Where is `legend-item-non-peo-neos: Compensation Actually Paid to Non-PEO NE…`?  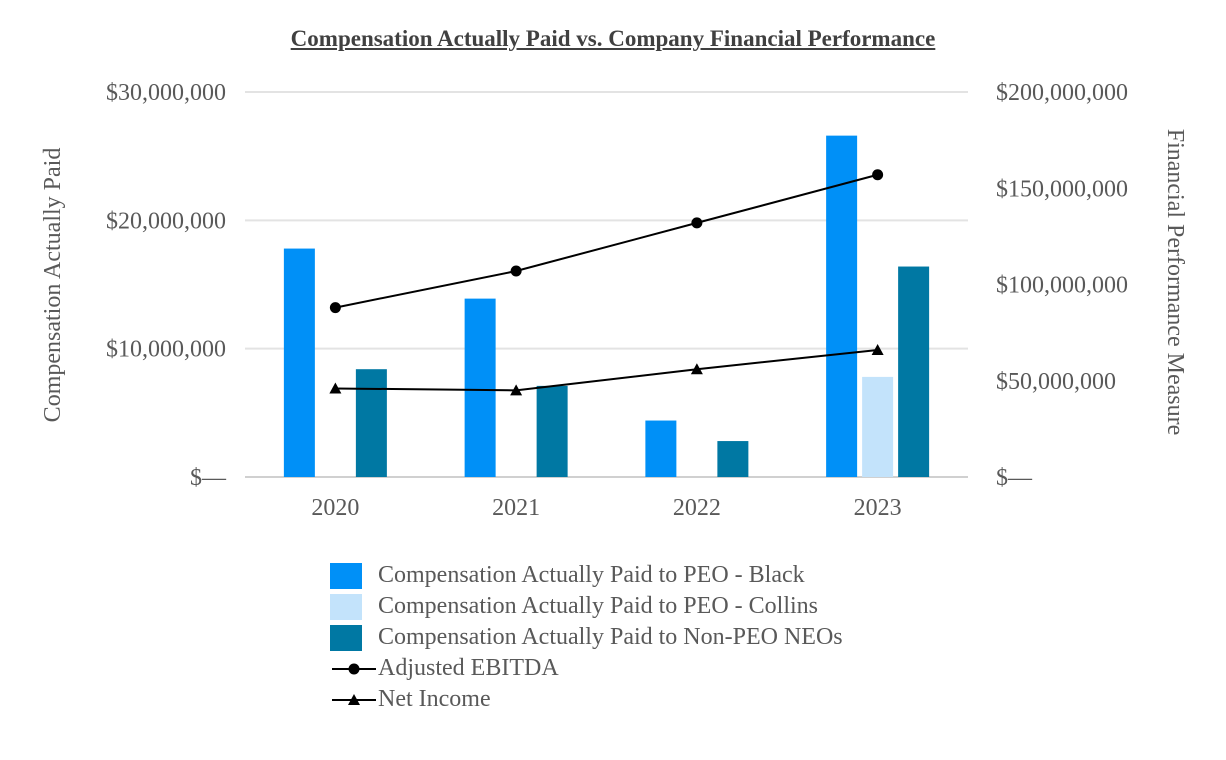 legend-item-non-peo-neos: Compensation Actually Paid to Non-PEO NE… is located at coordinates (586, 637).